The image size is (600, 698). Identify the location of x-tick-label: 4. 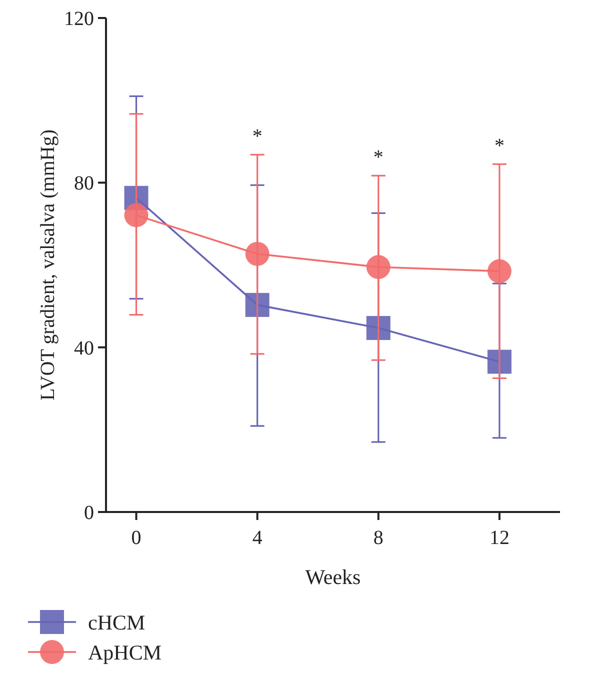
(257, 538).